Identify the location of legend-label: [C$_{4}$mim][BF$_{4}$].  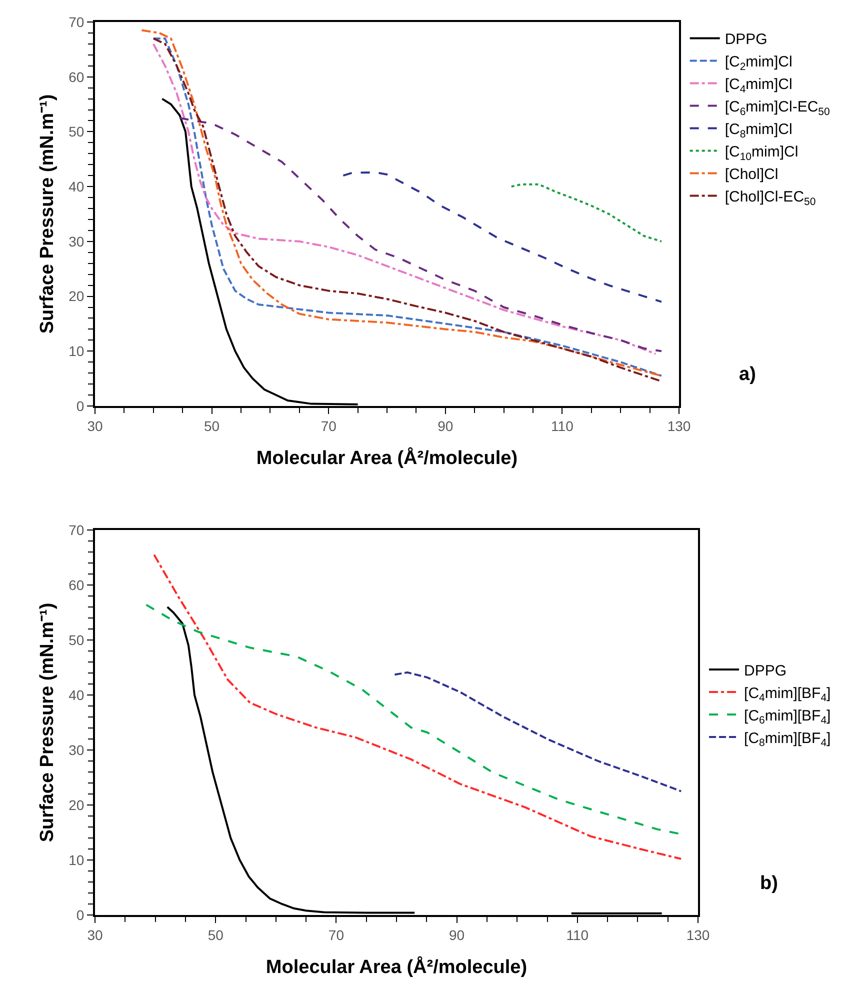
(787, 694).